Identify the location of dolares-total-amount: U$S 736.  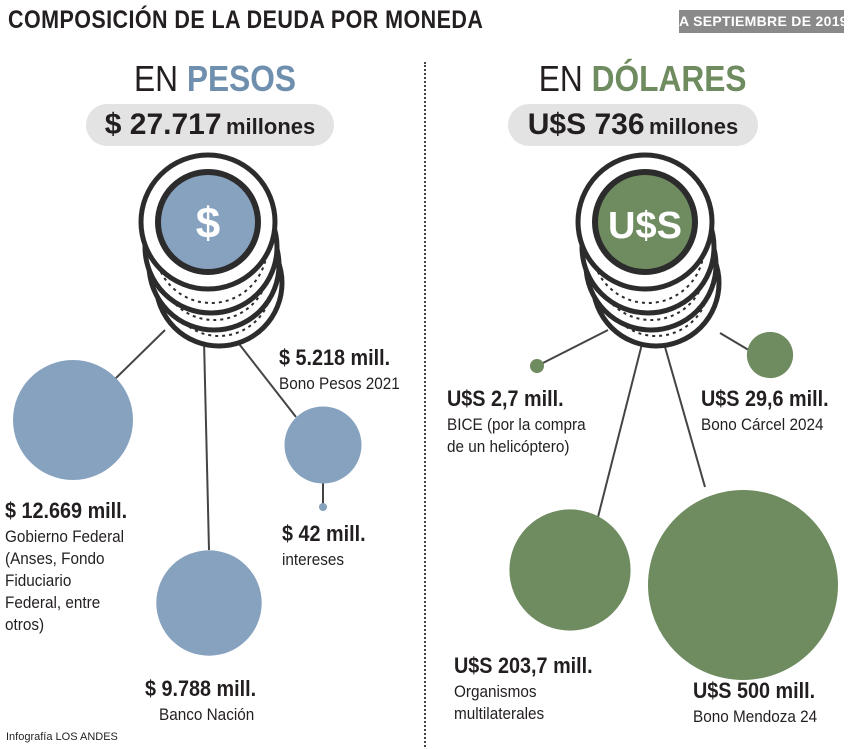
(586, 124).